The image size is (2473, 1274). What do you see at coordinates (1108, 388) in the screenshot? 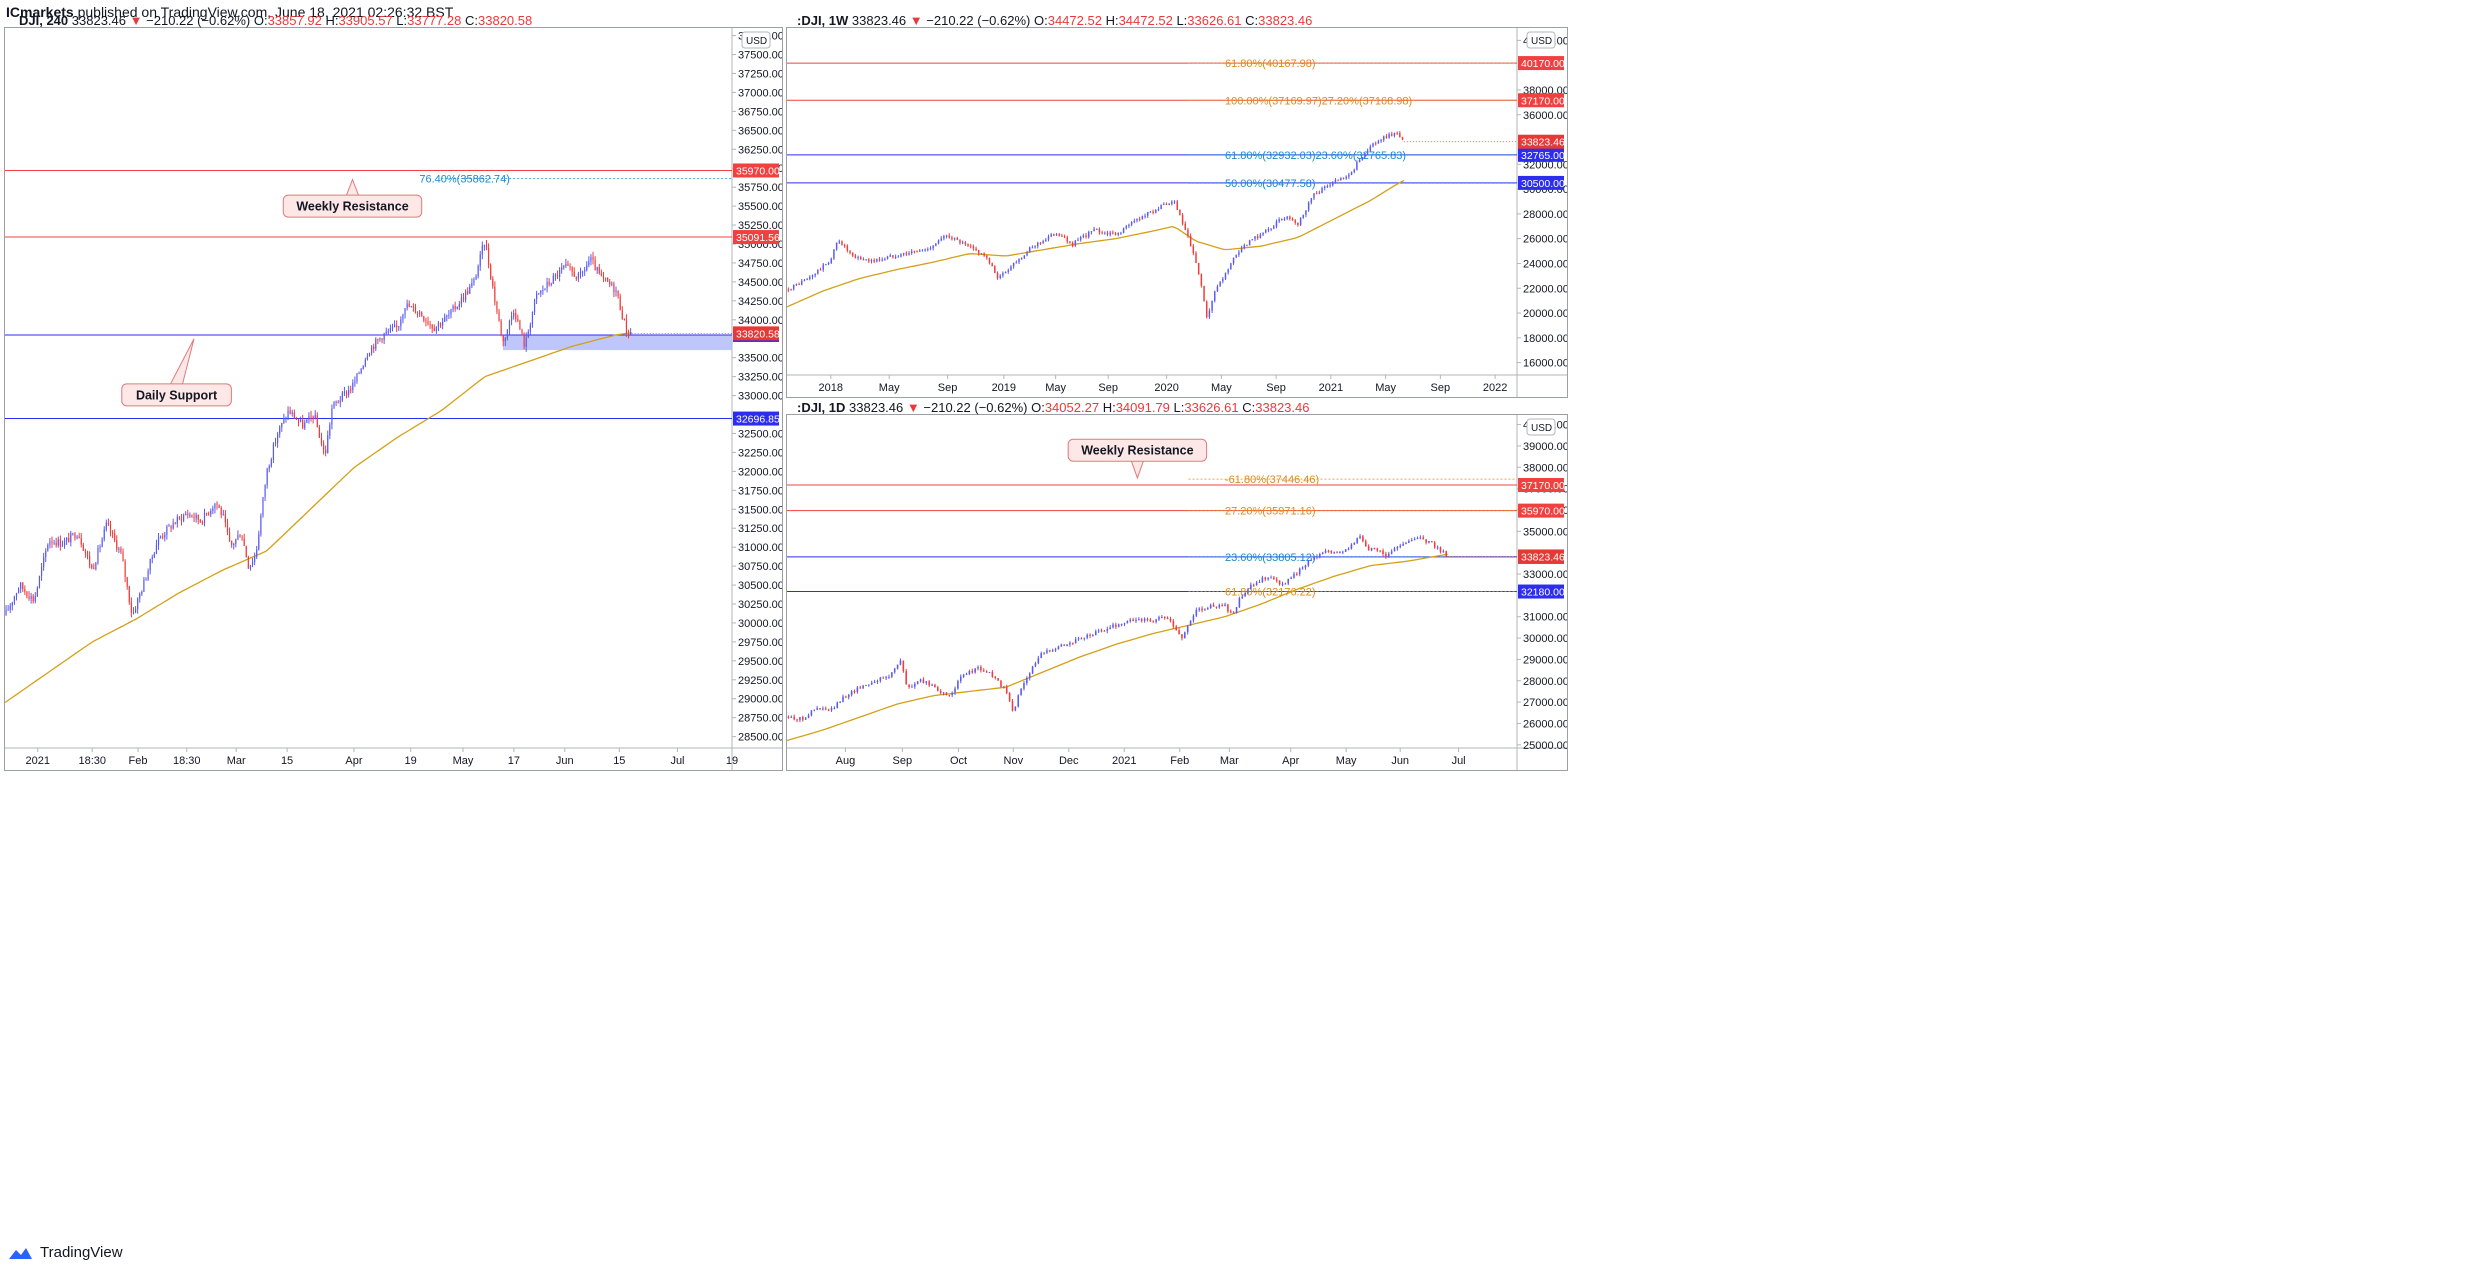
I see `x-tick-label: Sep` at bounding box center [1108, 388].